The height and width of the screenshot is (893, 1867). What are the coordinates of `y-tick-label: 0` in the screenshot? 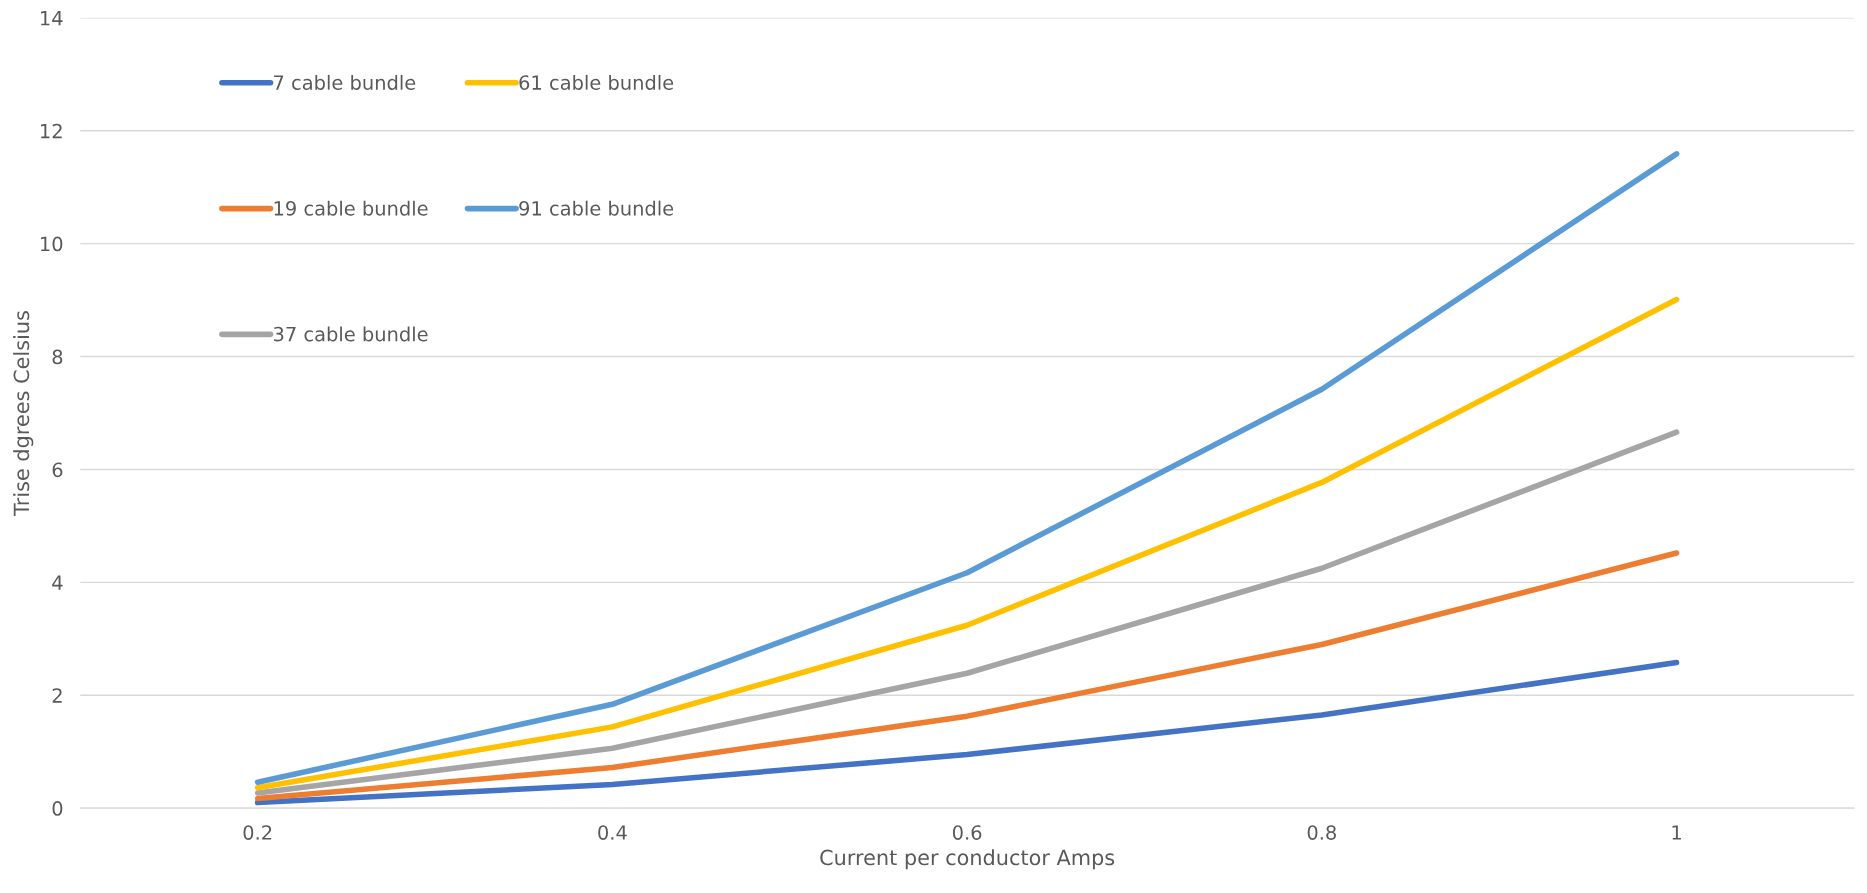 It's located at (57, 808).